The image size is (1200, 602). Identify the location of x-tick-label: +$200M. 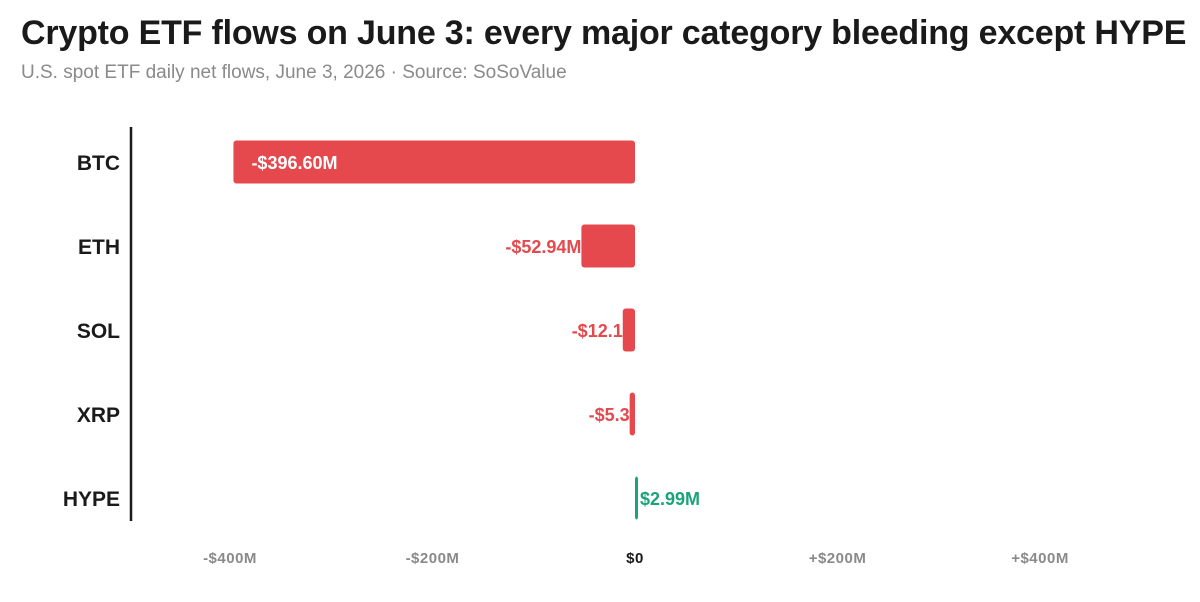
(838, 558).